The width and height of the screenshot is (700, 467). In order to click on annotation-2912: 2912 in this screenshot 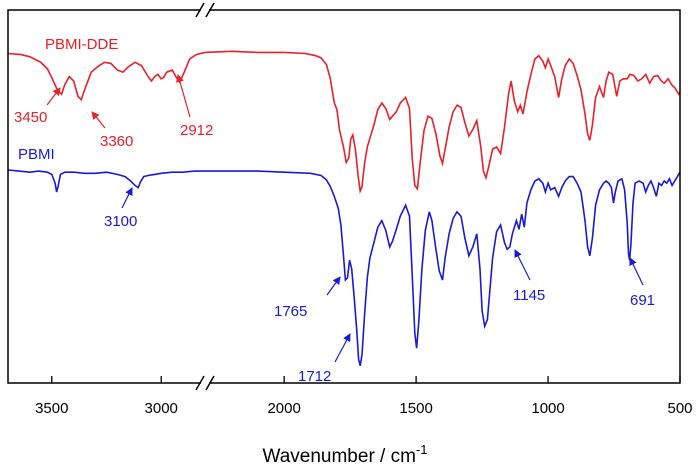, I will do `click(194, 106)`.